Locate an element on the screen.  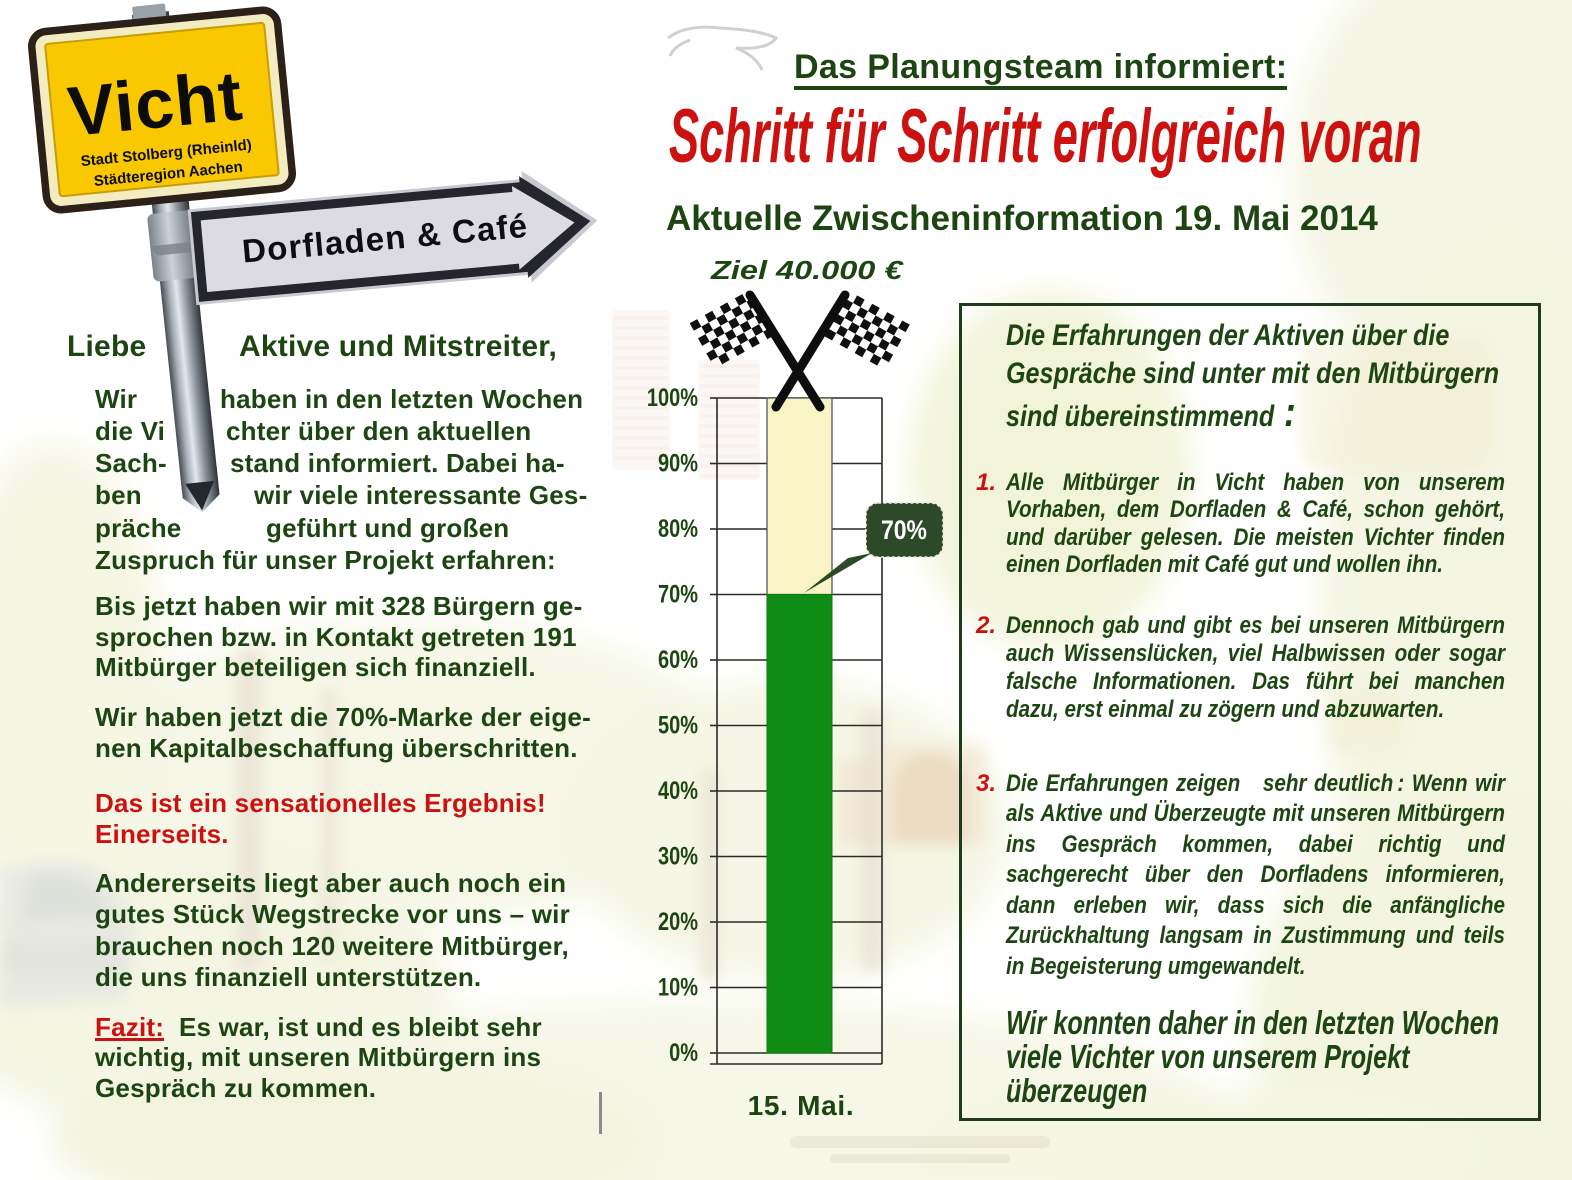
svg-text: 90% is located at coordinates (678, 463).